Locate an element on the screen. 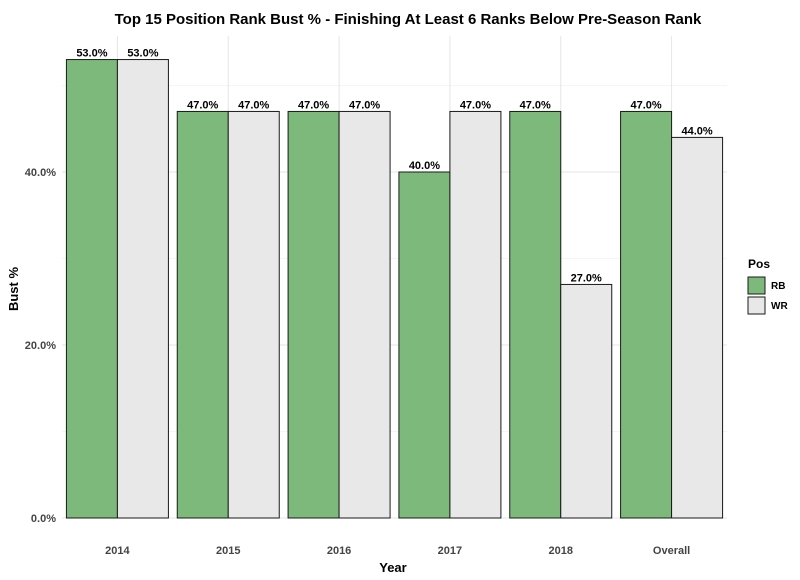  bar-rb-2016 is located at coordinates (313, 314).